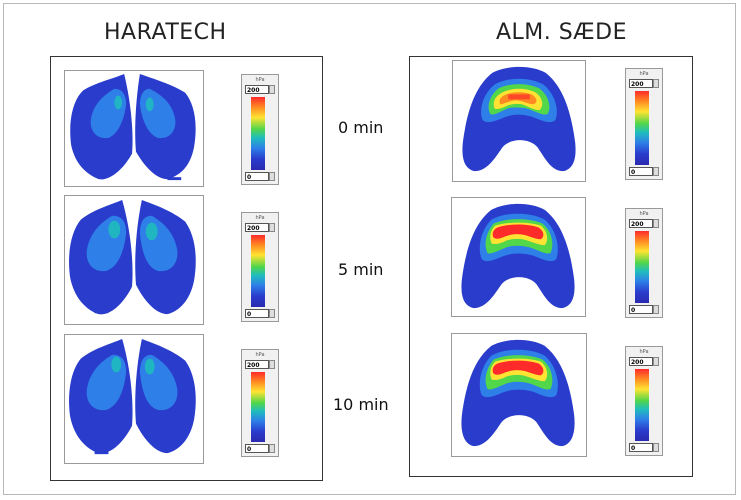 Image resolution: width=741 pixels, height=500 pixels. What do you see at coordinates (361, 269) in the screenshot?
I see `time-label-5: 5 min` at bounding box center [361, 269].